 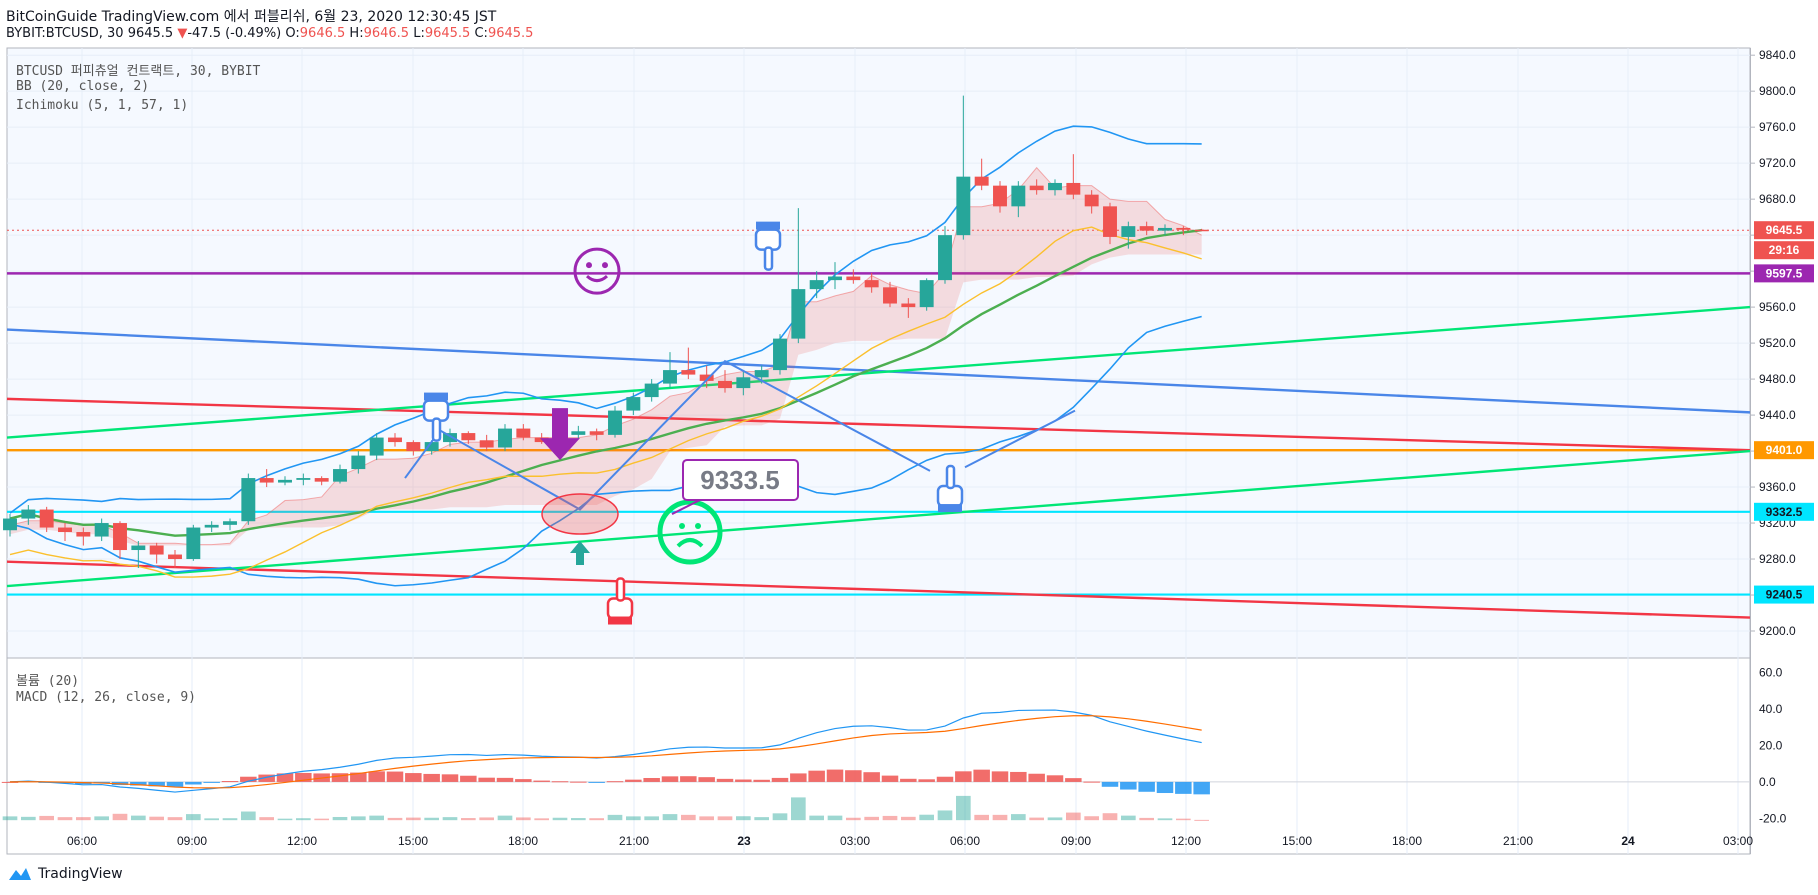 I want to click on down-triangle-icon: ▼, so click(x=182, y=33).